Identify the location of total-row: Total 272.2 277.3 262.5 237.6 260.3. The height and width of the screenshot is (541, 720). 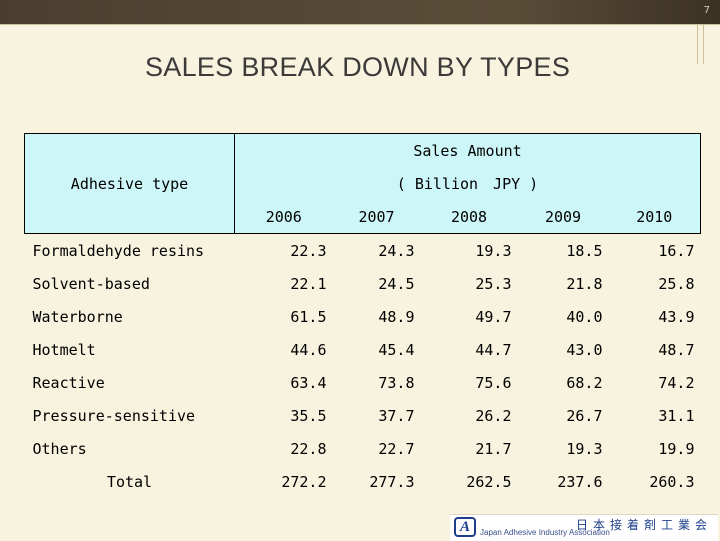
(363, 481).